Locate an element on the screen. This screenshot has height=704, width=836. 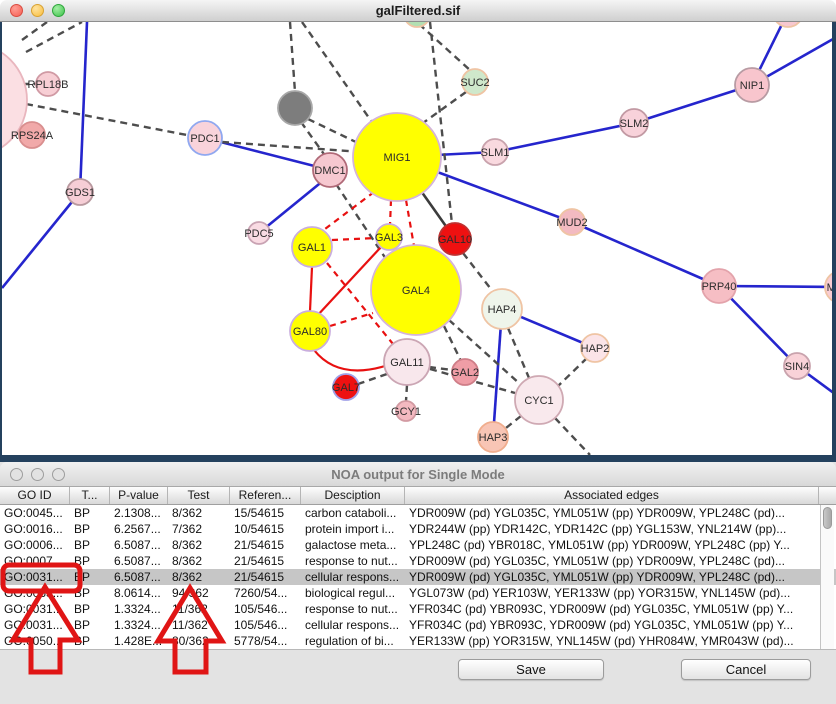
network-node-MIG1: MIG1 is located at coordinates (397, 157).